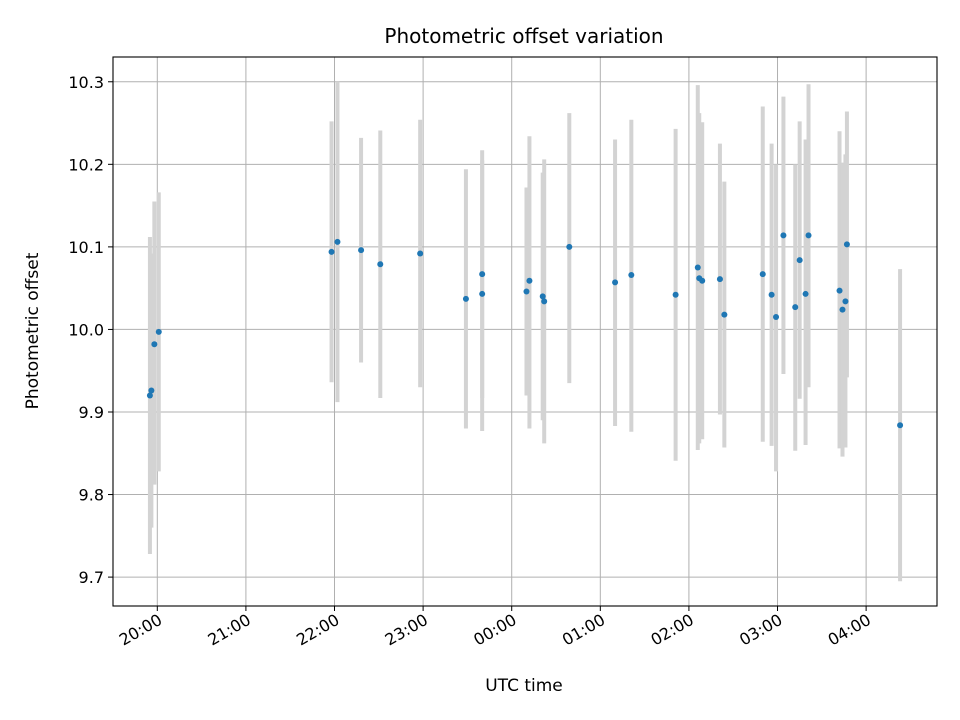 The width and height of the screenshot is (960, 720). I want to click on y-tick-label: 9.8, so click(91, 495).